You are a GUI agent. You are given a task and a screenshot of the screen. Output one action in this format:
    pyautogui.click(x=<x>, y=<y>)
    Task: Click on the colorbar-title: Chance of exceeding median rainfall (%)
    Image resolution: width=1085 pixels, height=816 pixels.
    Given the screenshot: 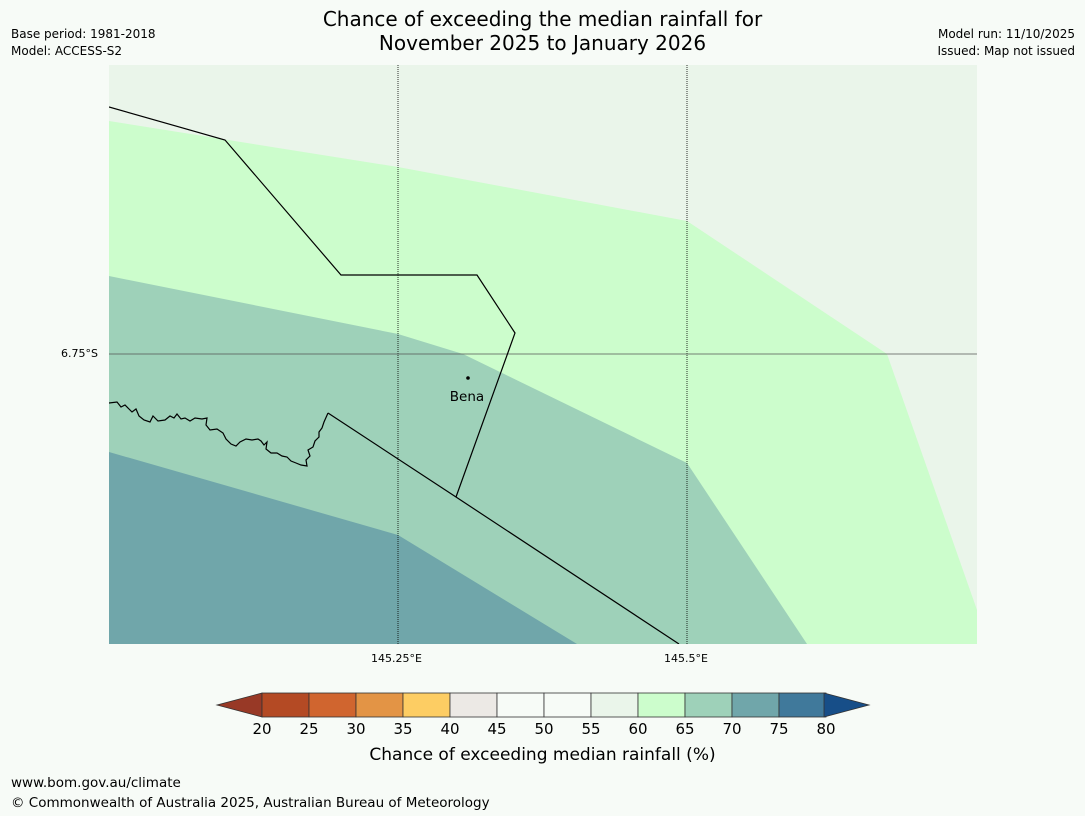 What is the action you would take?
    pyautogui.click(x=542, y=755)
    